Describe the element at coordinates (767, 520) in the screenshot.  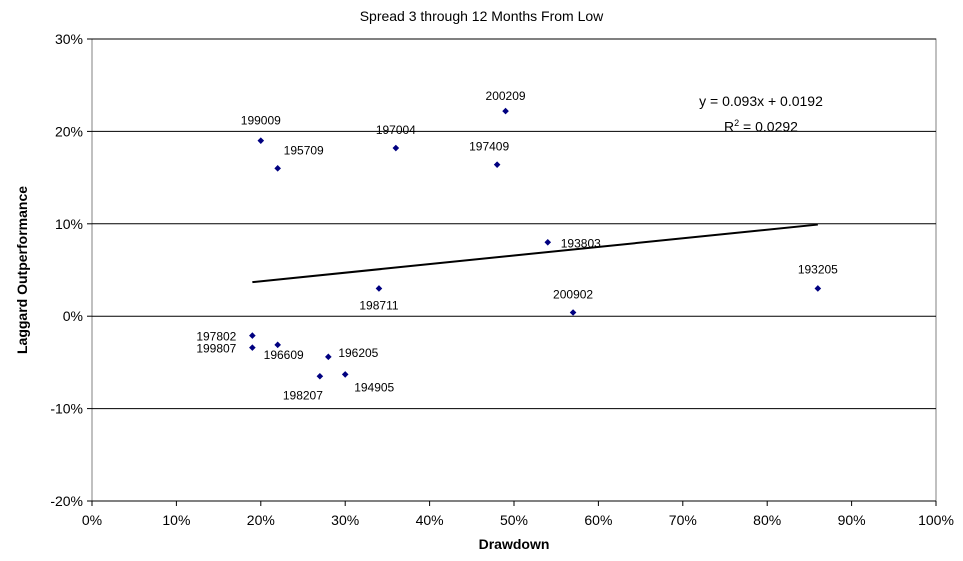
I see `x-tick-label: 80%` at that location.